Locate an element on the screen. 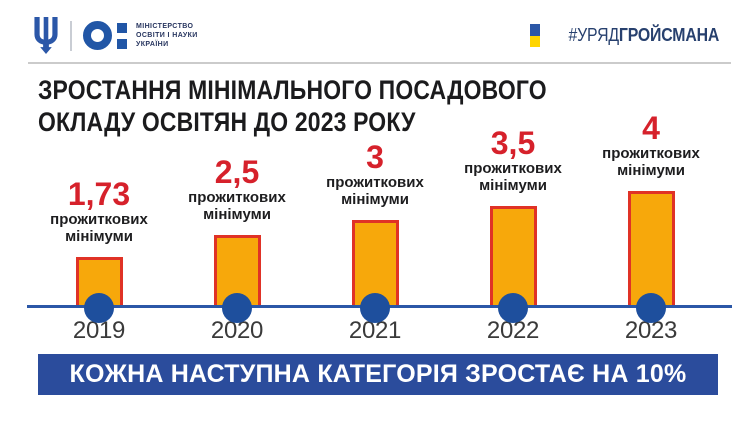 The image size is (755, 424). bar-value-label: 3,5 is located at coordinates (513, 143).